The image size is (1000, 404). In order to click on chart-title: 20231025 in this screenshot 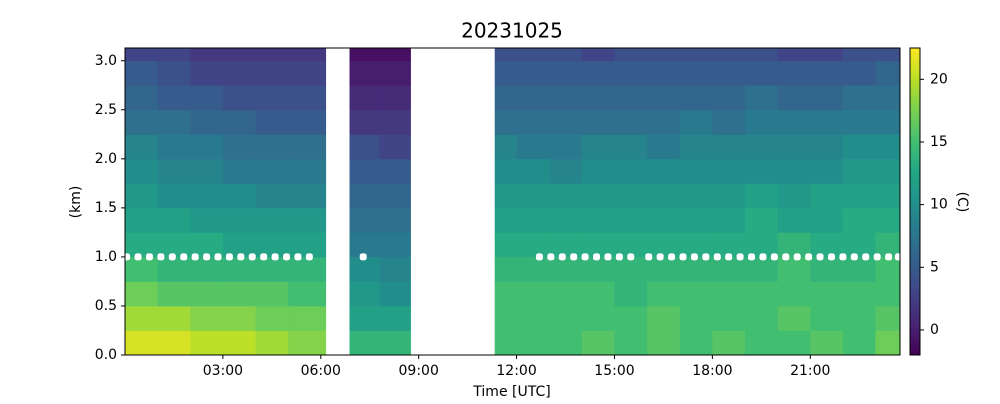, I will do `click(512, 31)`.